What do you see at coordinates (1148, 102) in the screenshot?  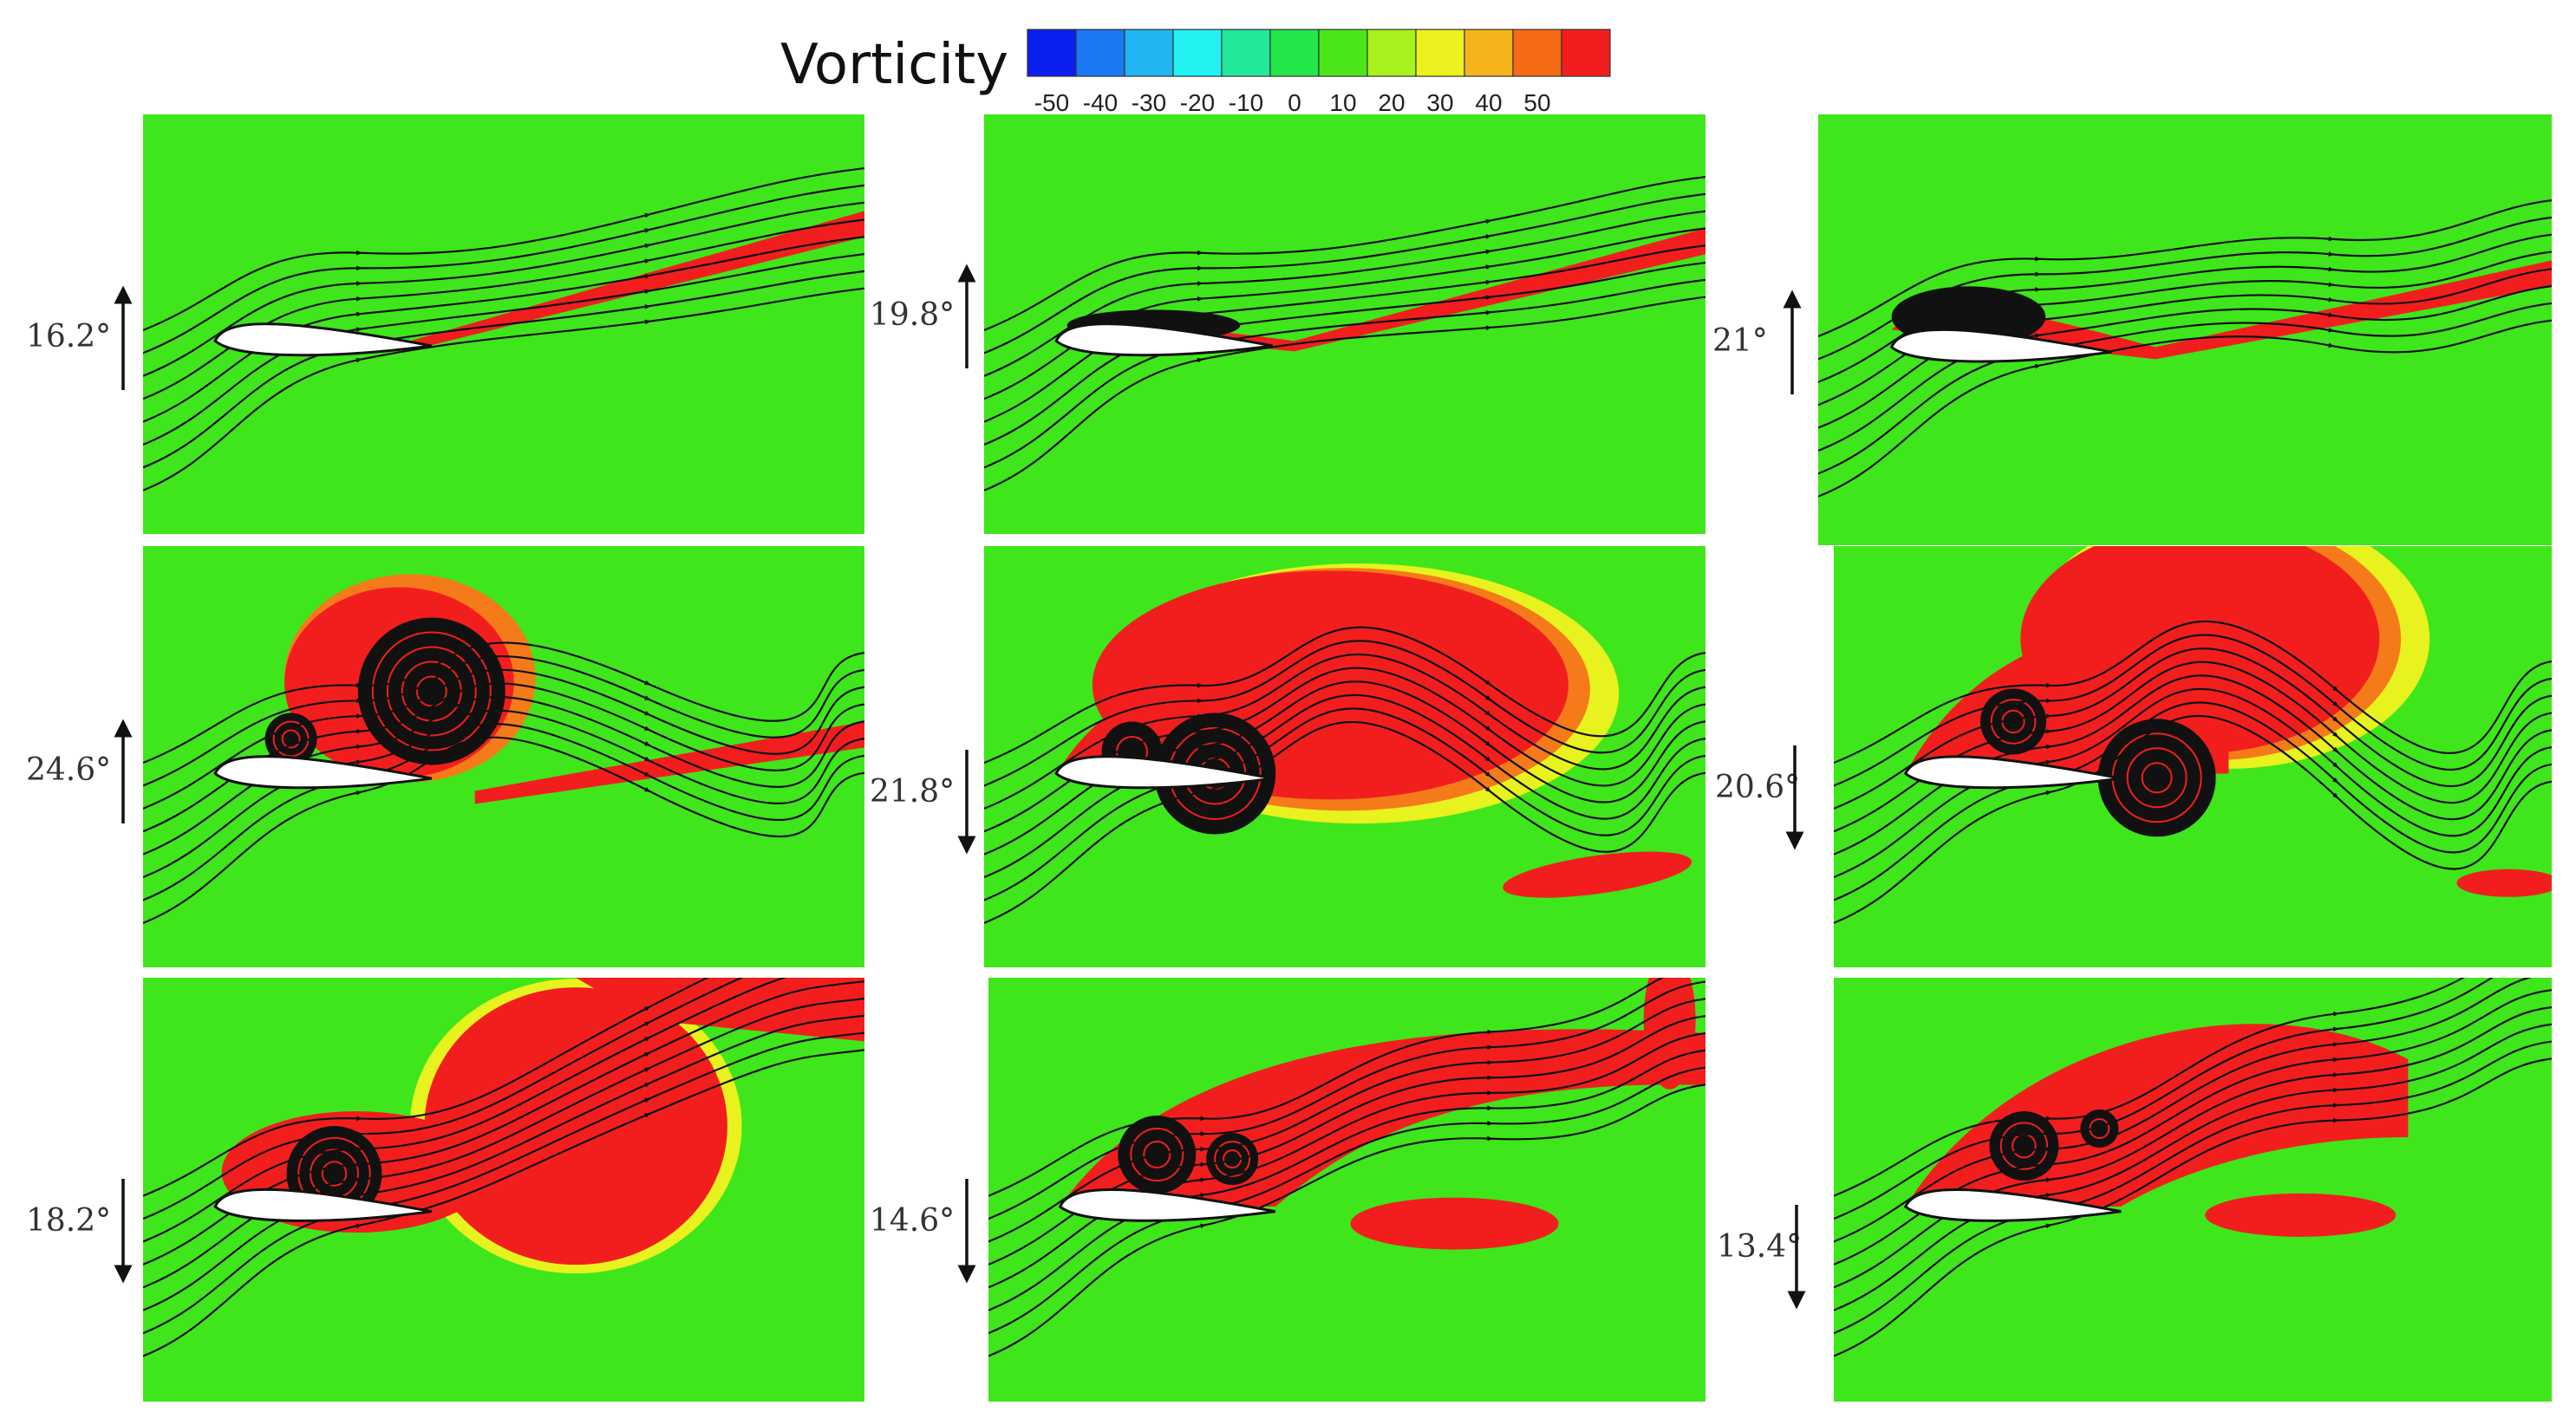 I see `colorbar-tick-label: -30` at bounding box center [1148, 102].